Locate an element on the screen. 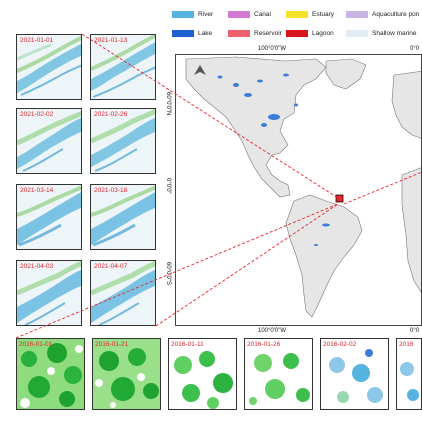  legend-swatch-aquaculture is located at coordinates (357, 14).